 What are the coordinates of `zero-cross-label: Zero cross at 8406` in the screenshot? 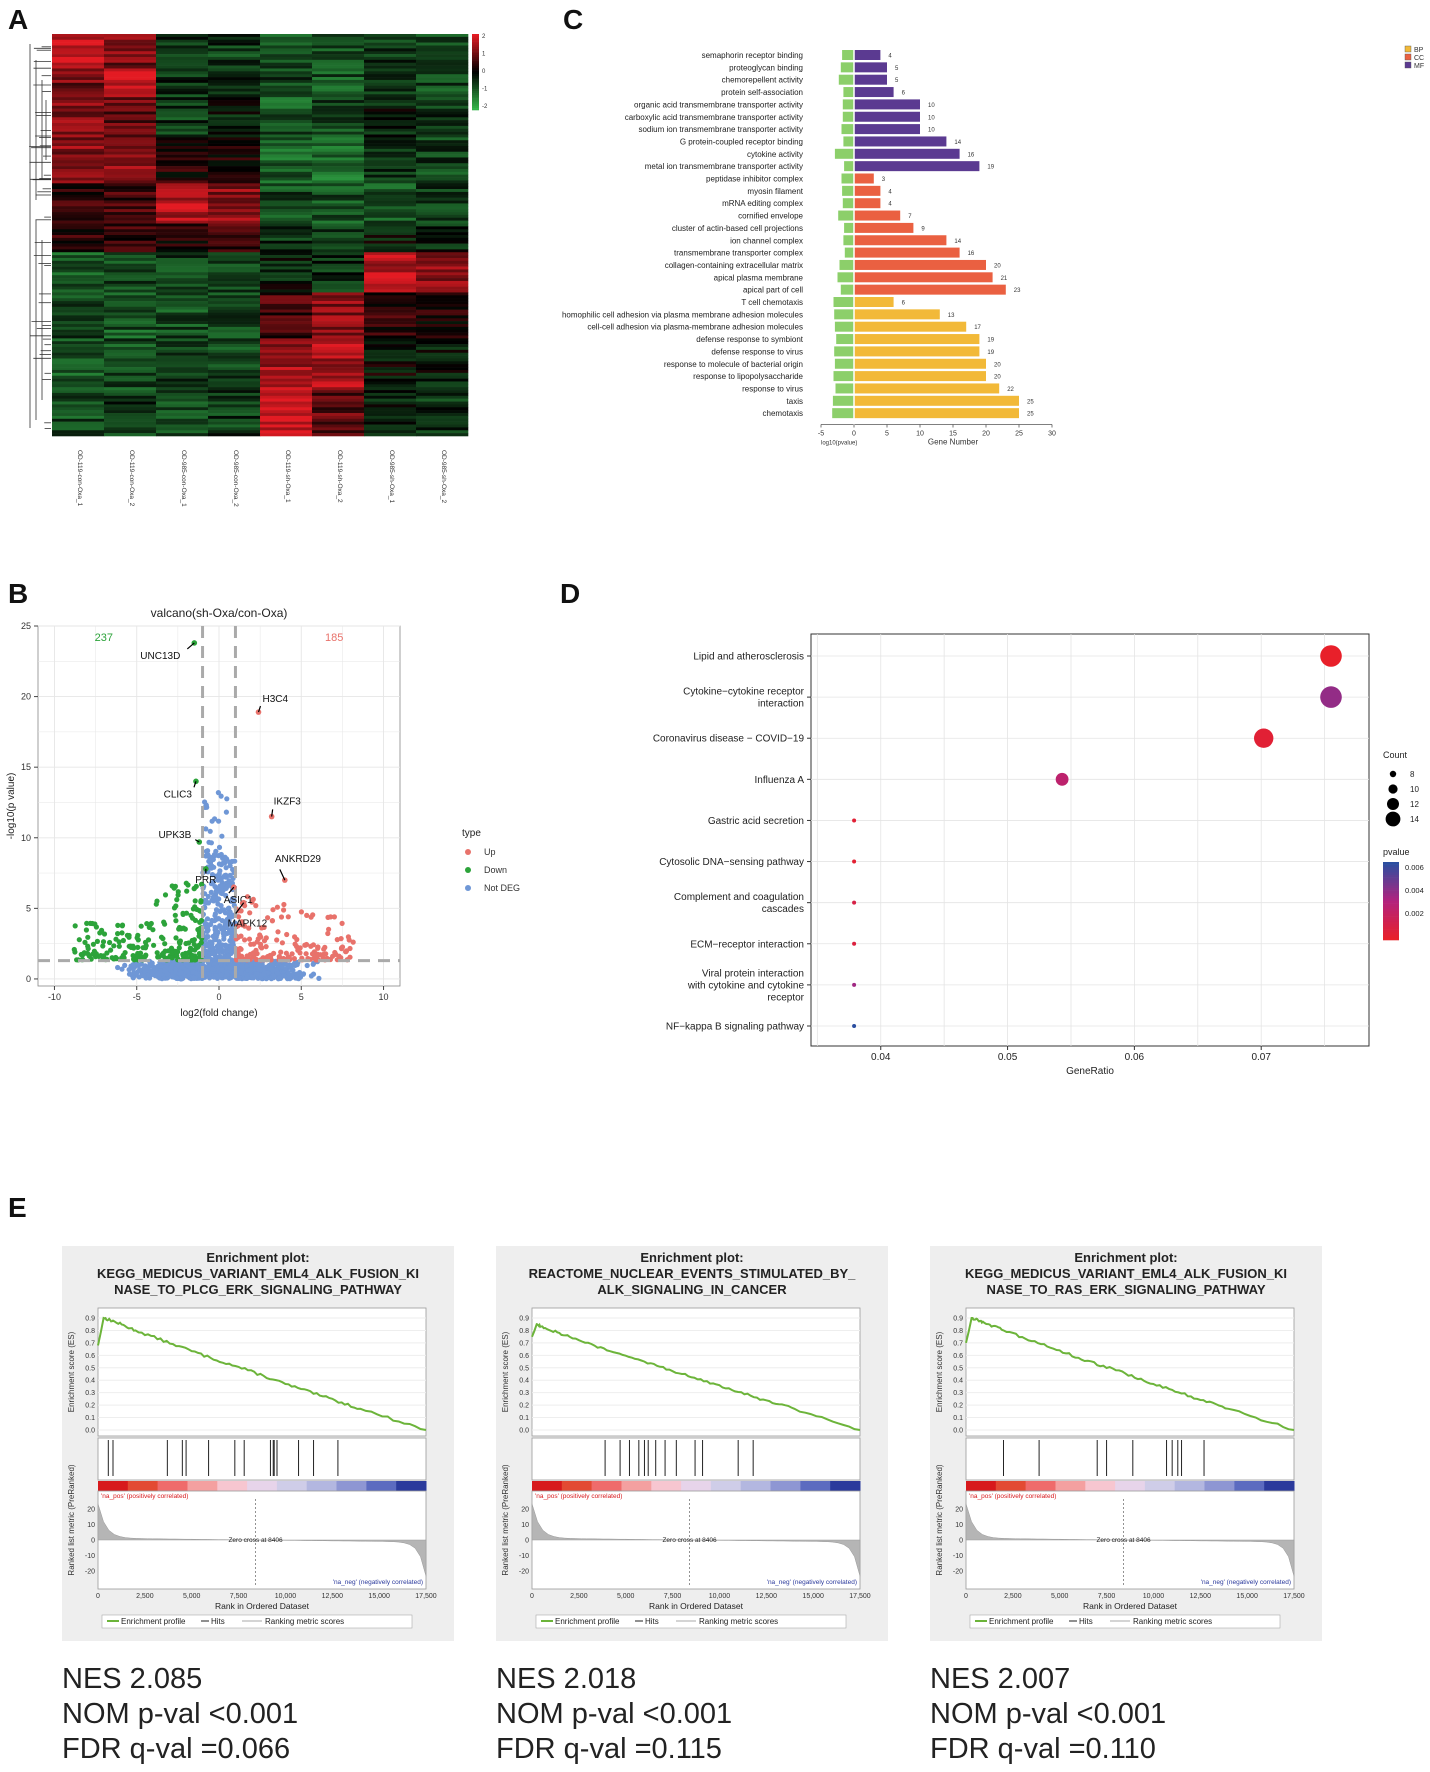 It's located at (689, 1540).